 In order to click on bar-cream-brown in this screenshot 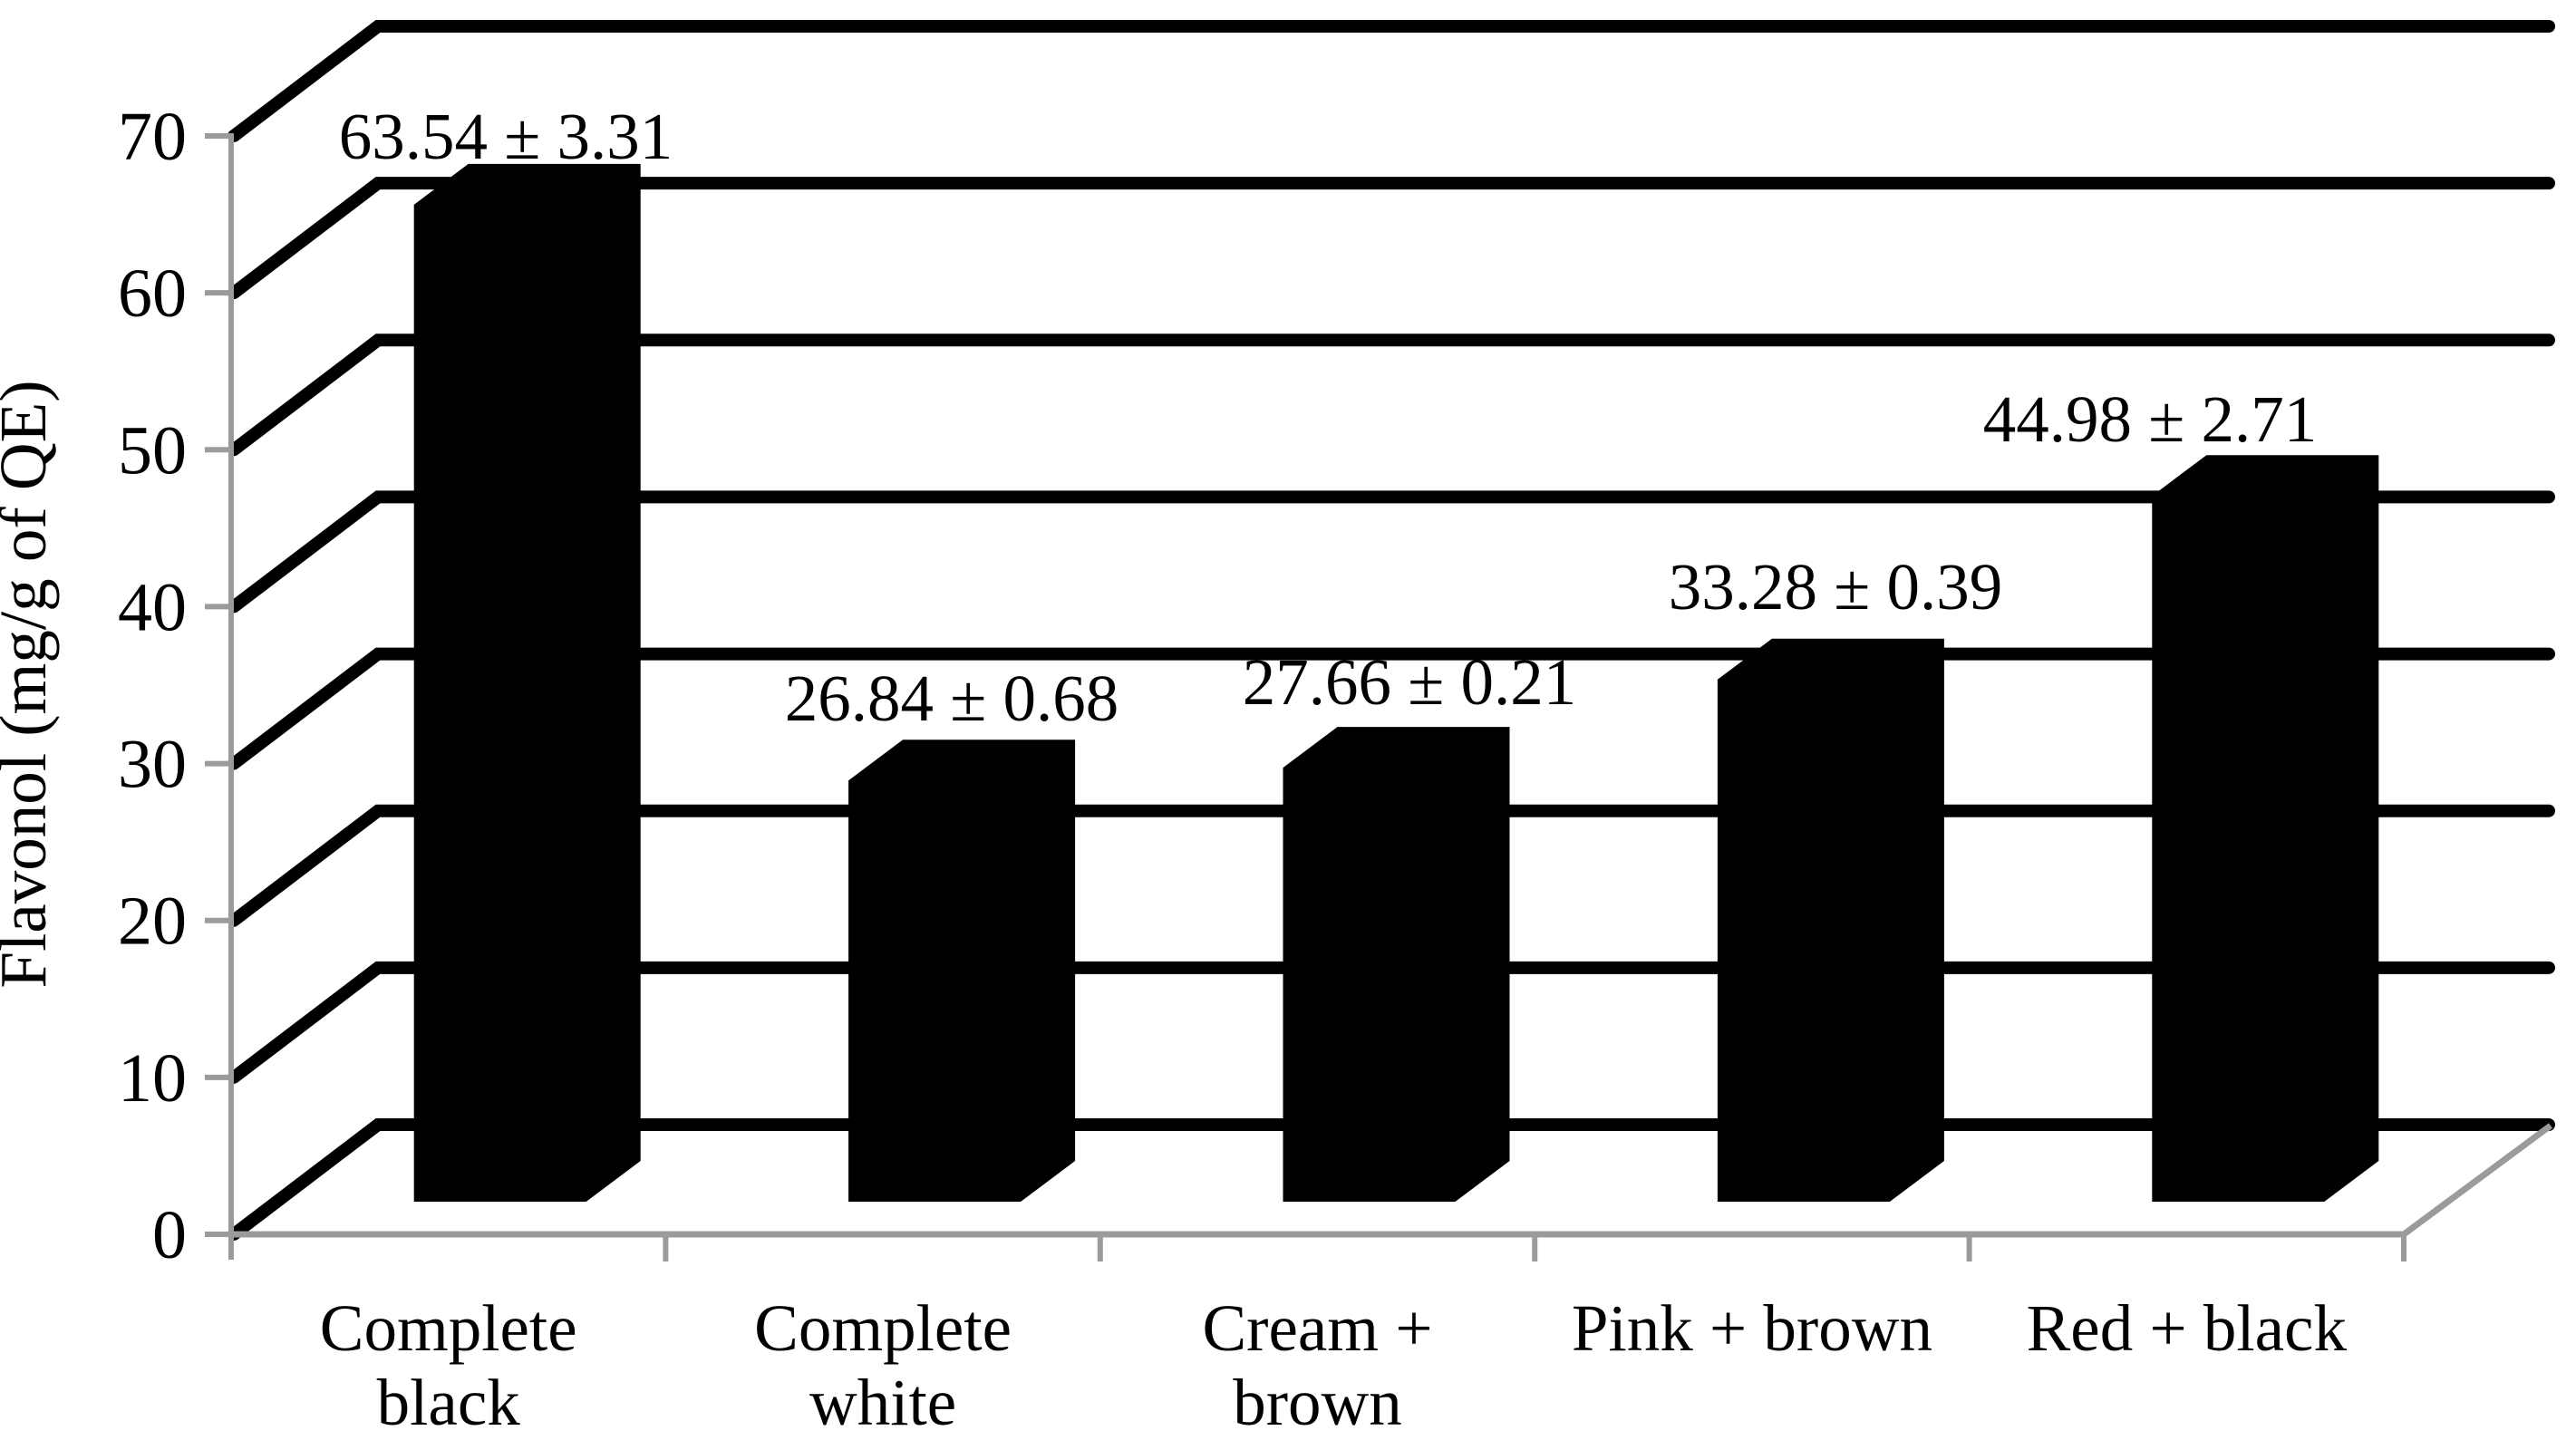, I will do `click(1396, 964)`.